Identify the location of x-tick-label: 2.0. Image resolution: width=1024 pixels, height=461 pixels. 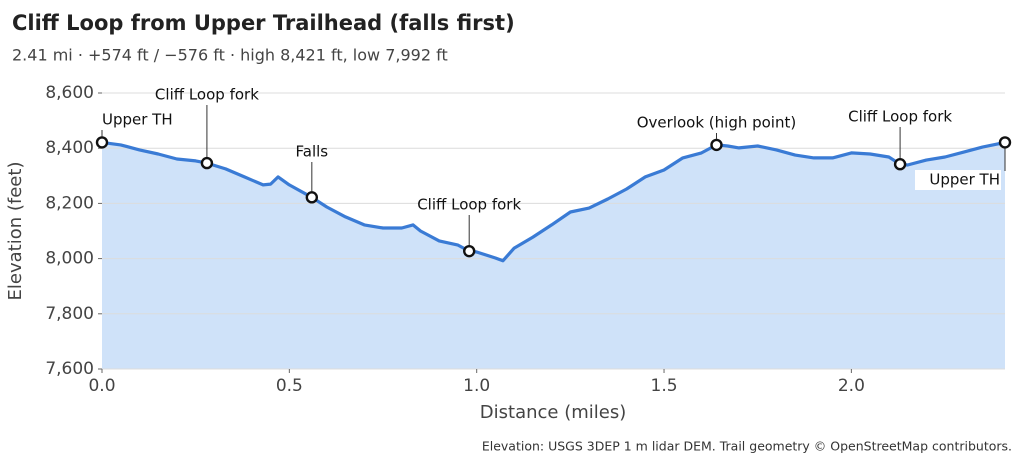
(851, 386).